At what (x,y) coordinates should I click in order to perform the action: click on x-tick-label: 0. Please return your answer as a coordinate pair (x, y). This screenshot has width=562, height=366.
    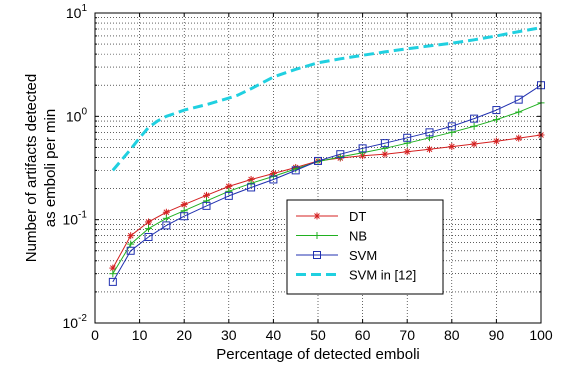
    Looking at the image, I should click on (95, 335).